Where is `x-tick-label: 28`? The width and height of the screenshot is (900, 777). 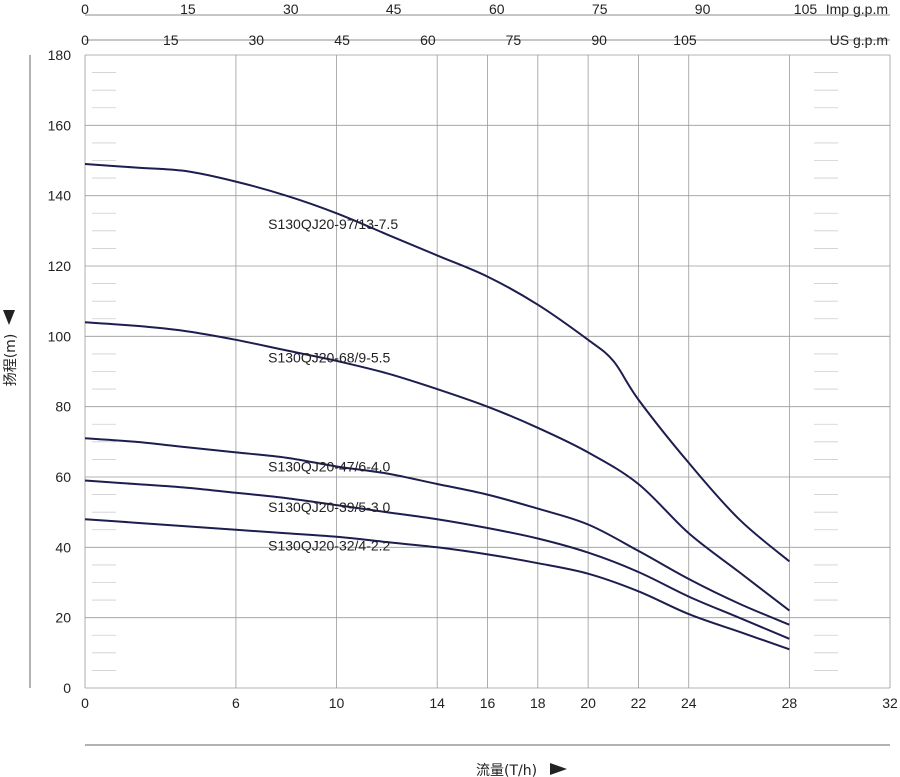 x-tick-label: 28 is located at coordinates (790, 703).